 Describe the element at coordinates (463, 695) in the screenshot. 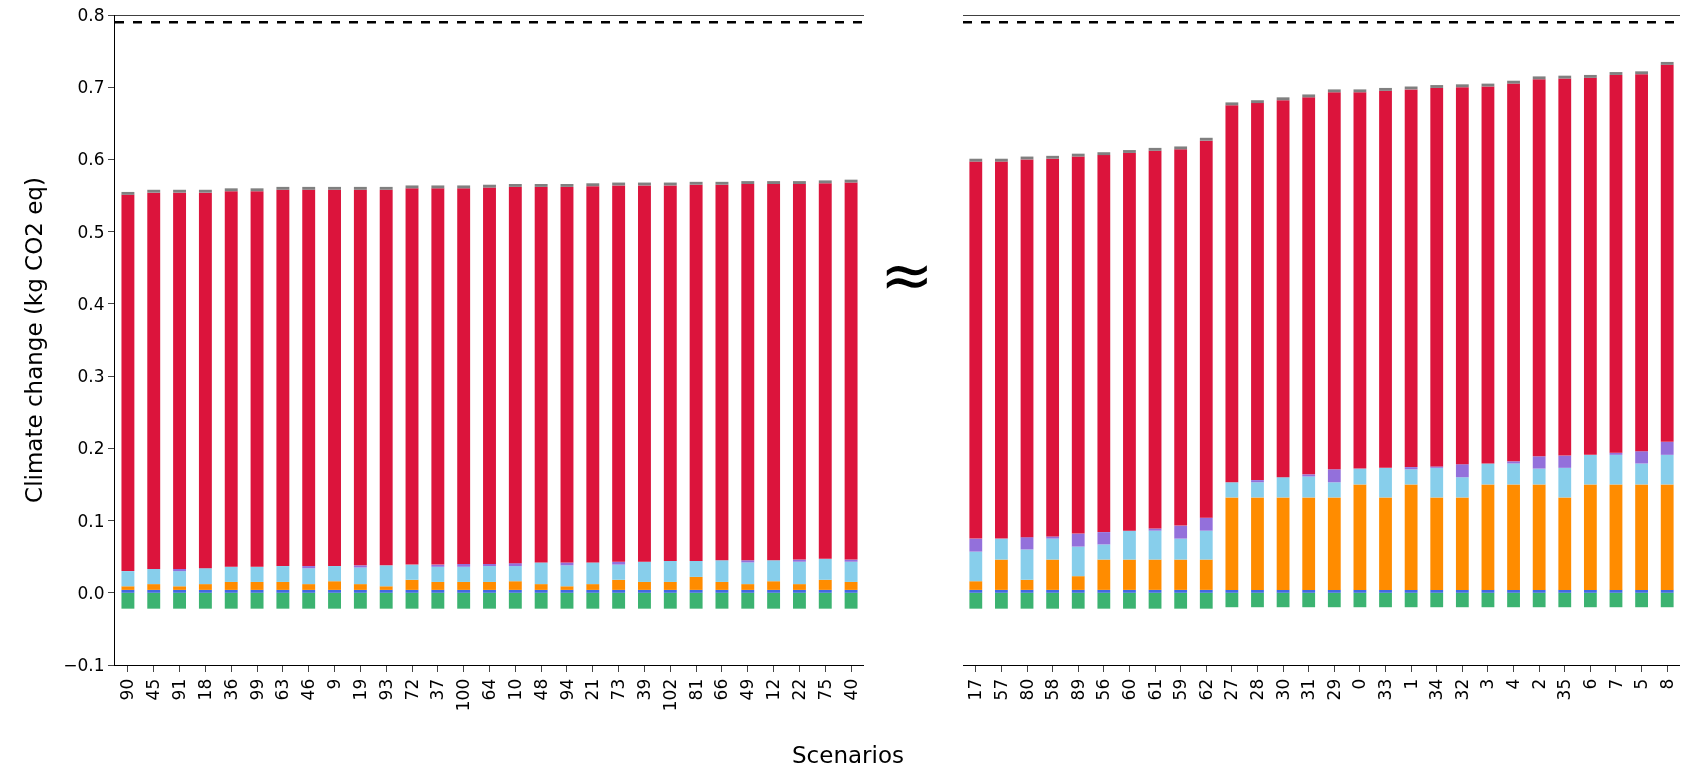

I see `x-tick-label: 100` at that location.